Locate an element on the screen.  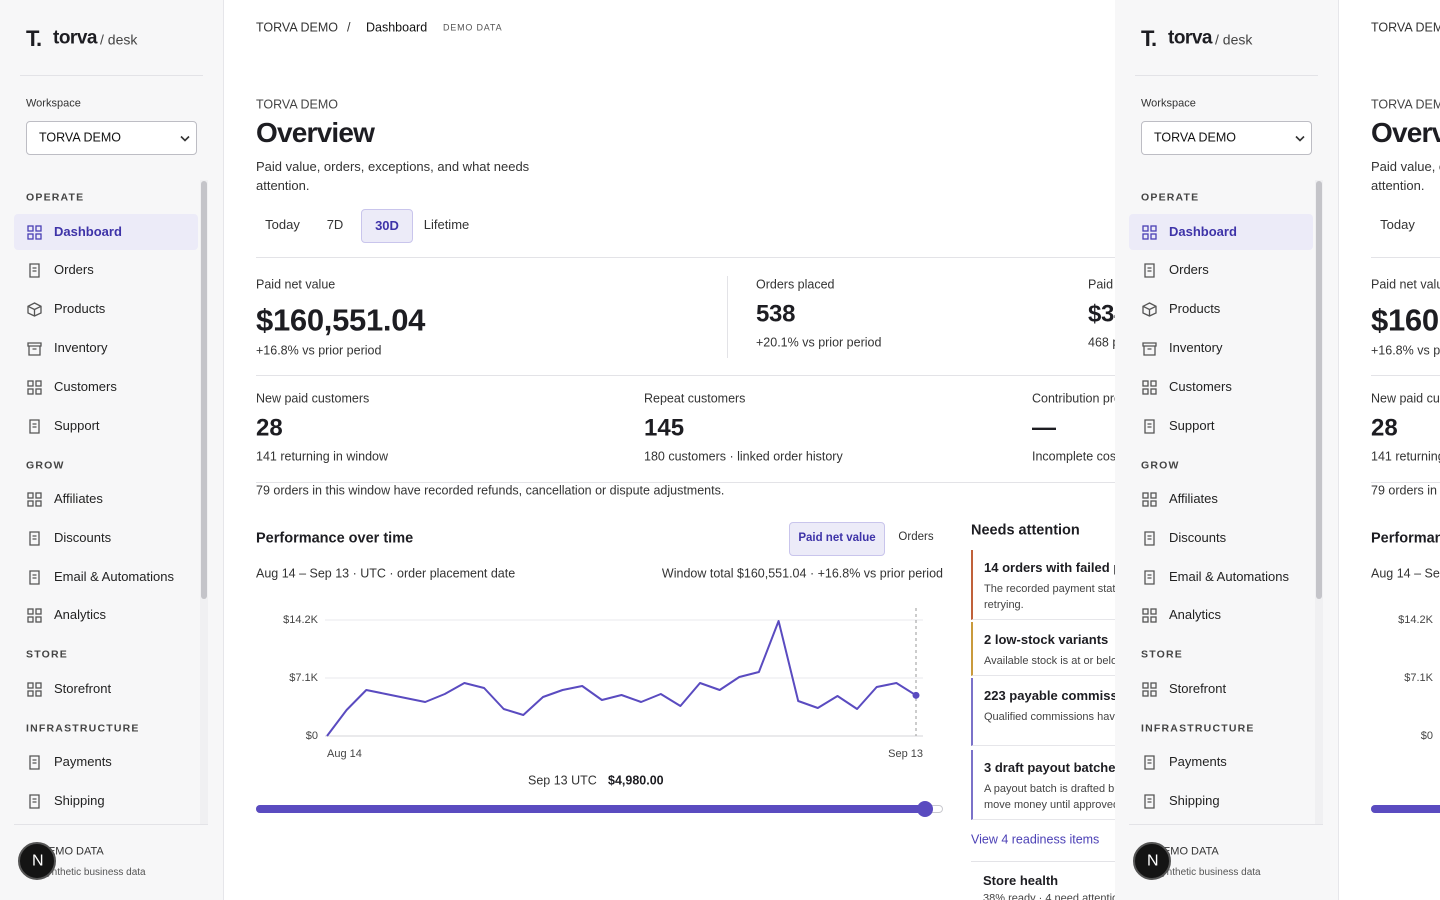
nav-label: Products is located at coordinates (1195, 309).